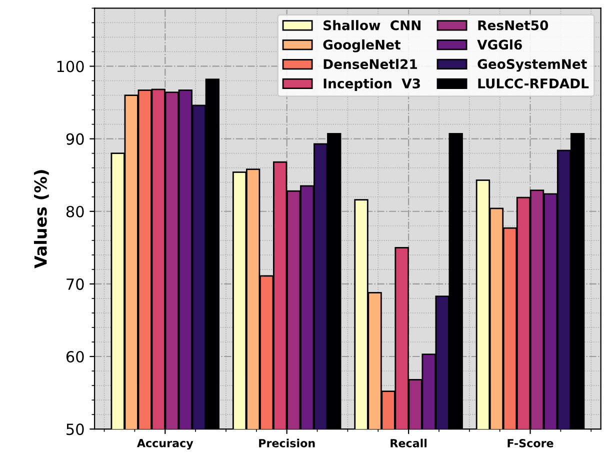 The width and height of the screenshot is (610, 455). I want to click on legend-label: VGGl6, so click(499, 44).